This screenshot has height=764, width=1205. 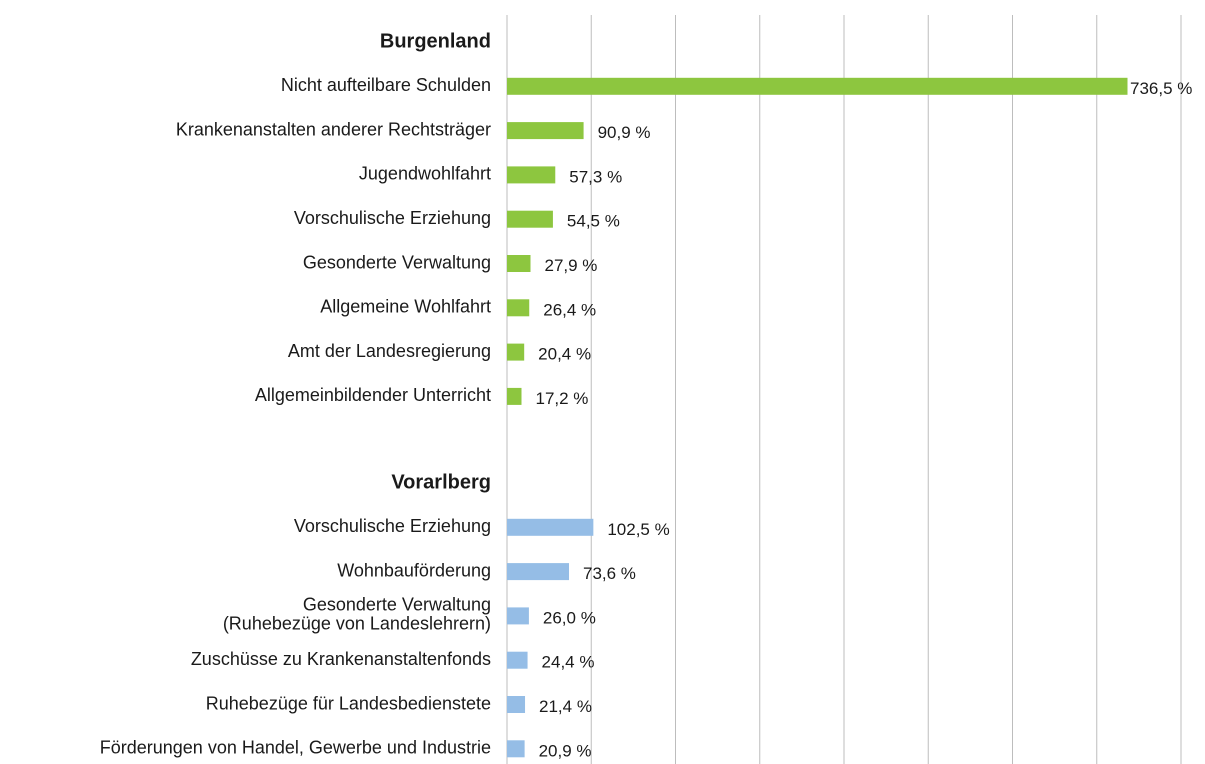 I want to click on group-title: Burgenland, so click(x=435, y=41).